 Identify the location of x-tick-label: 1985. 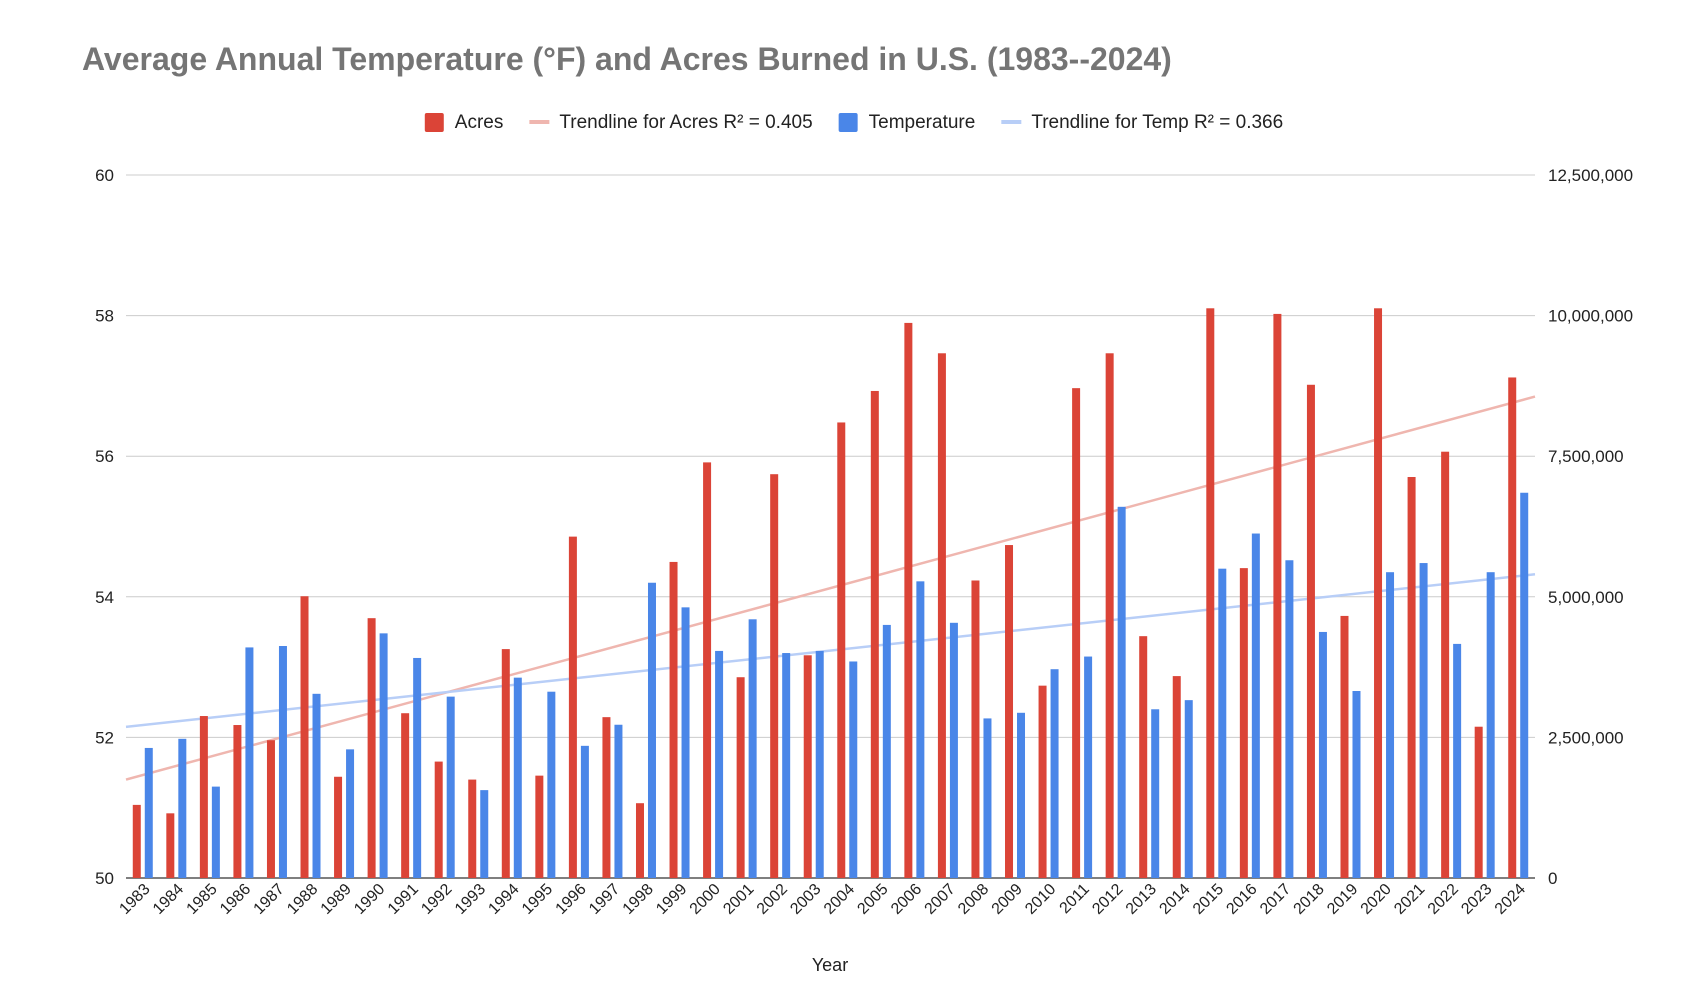
(202, 899).